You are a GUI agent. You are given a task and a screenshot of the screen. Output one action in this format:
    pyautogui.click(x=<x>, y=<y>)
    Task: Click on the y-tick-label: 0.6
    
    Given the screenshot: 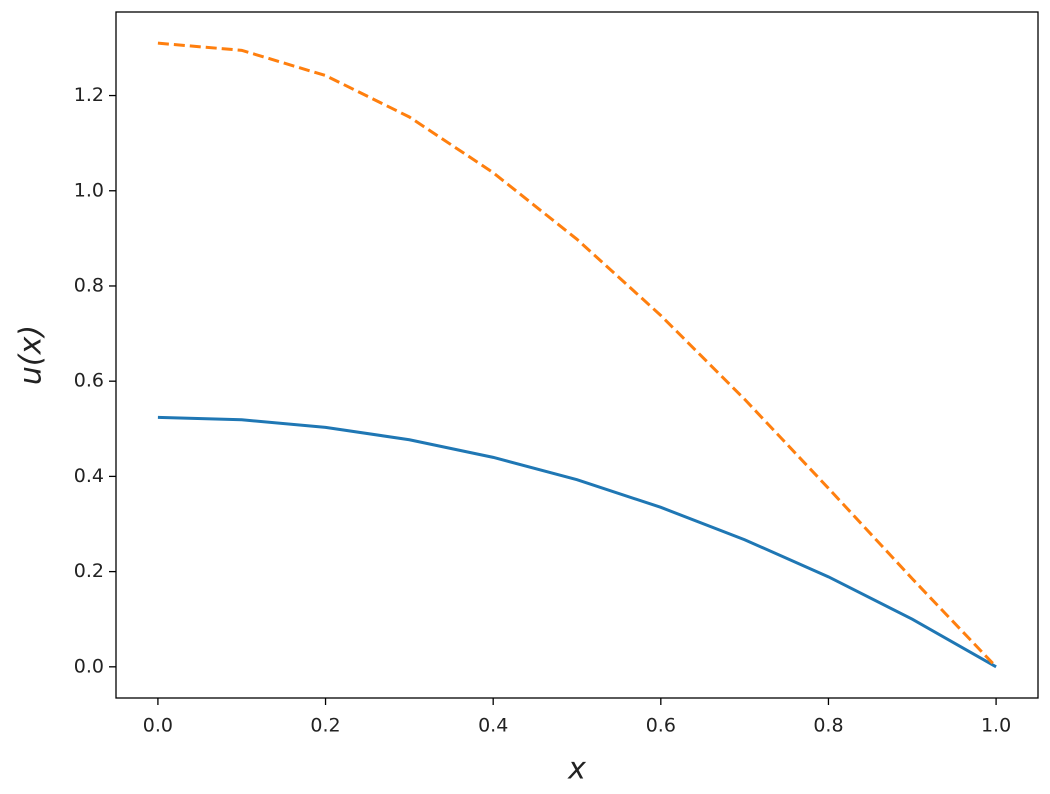 What is the action you would take?
    pyautogui.click(x=89, y=381)
    